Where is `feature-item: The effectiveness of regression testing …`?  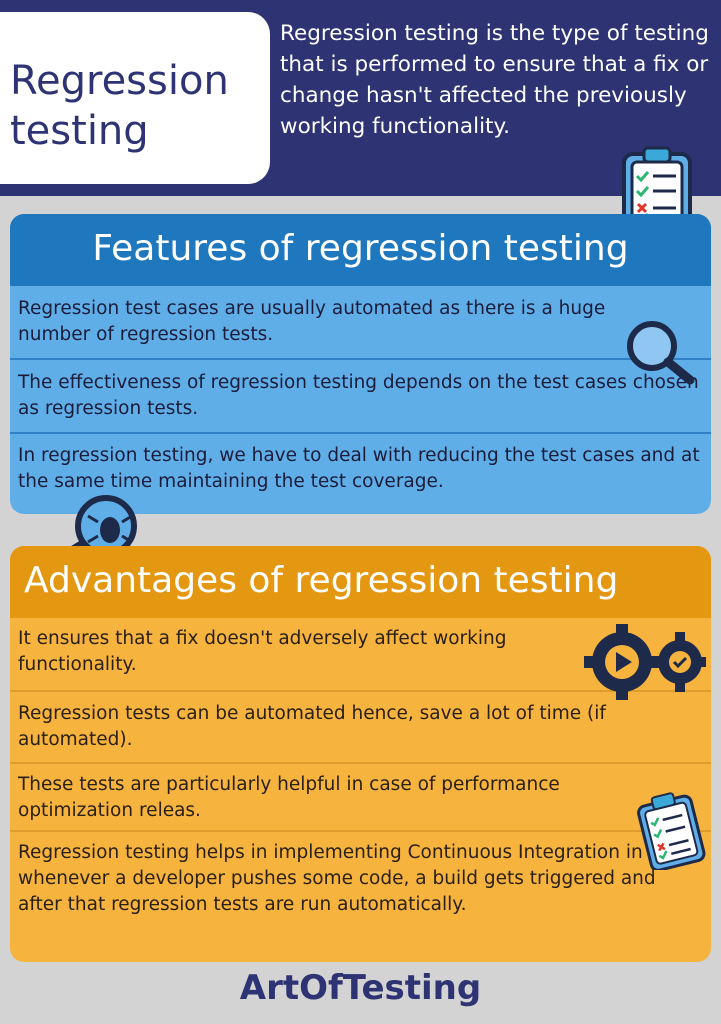
feature-item: The effectiveness of regression testing … is located at coordinates (360, 395).